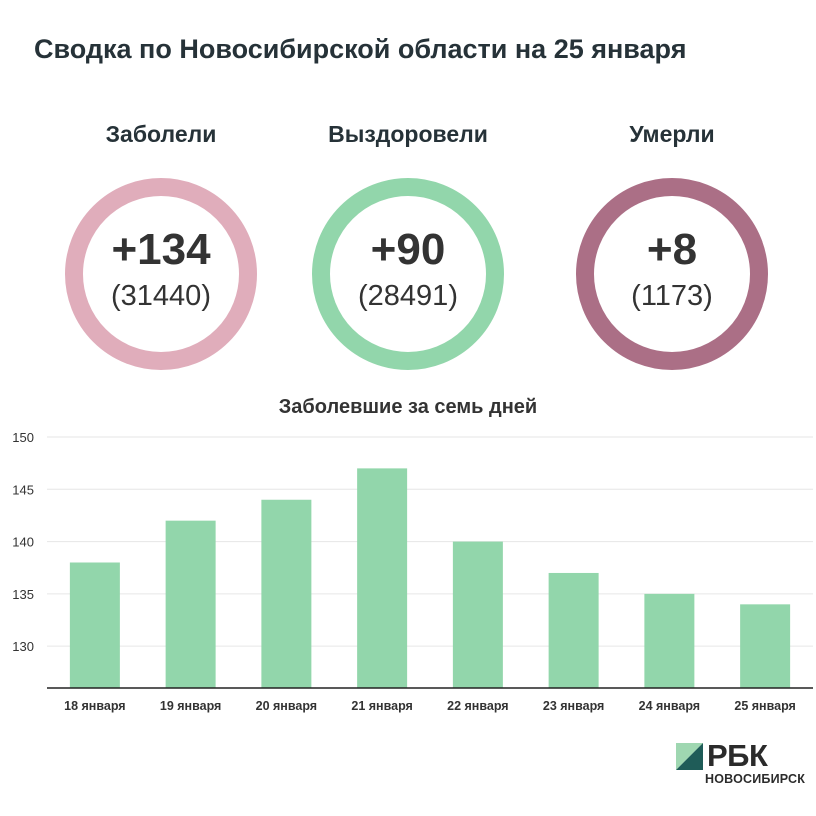 Image resolution: width=816 pixels, height=816 pixels. I want to click on stat-infected-delta: +134, so click(161, 249).